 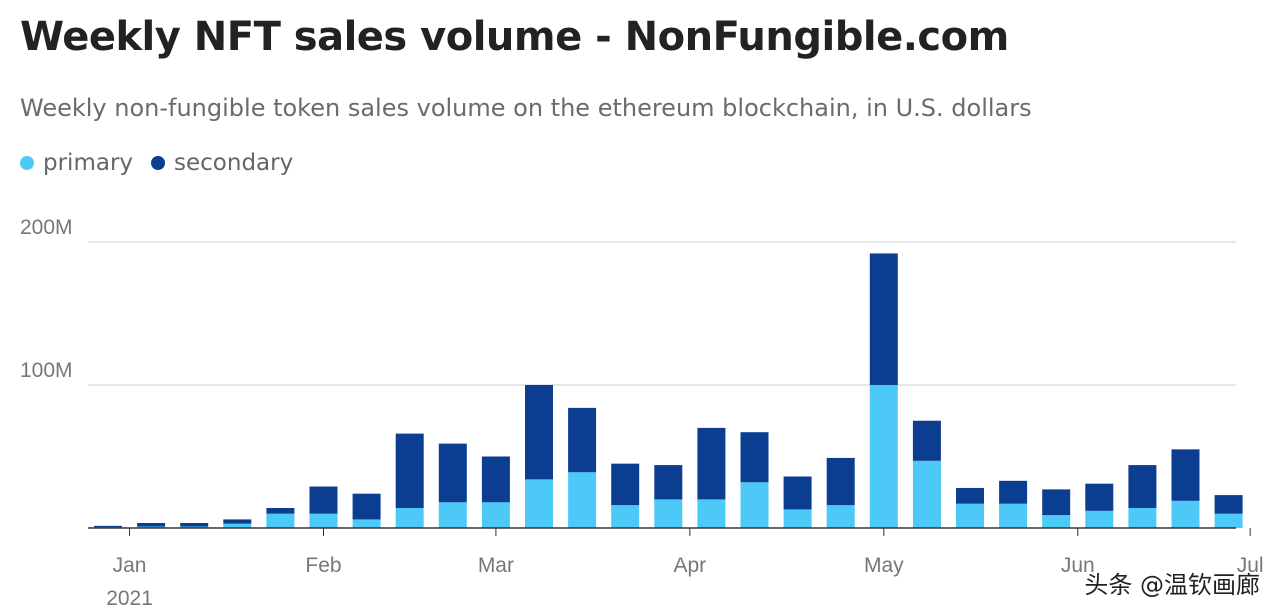 I want to click on x-tick-label-mar: Mar, so click(x=496, y=565).